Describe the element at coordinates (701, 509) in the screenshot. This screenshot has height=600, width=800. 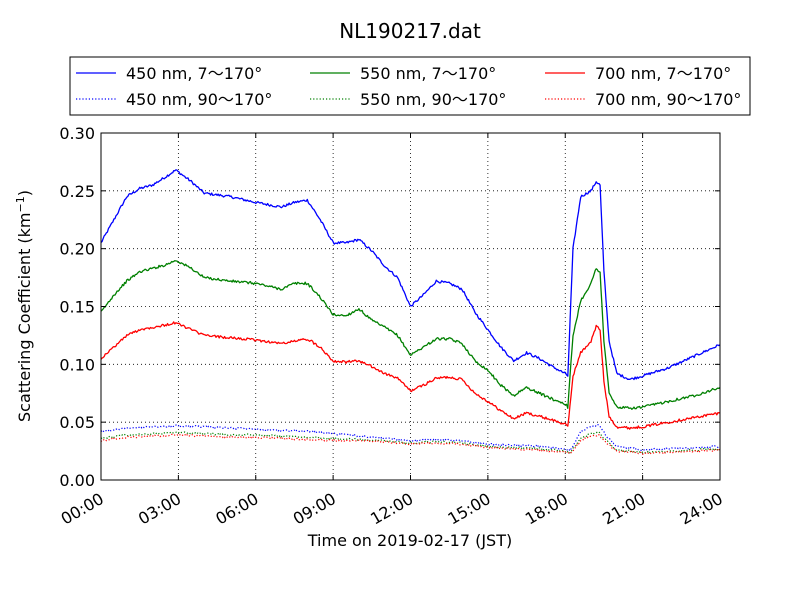
I see `x-tick-label: 24:00` at that location.